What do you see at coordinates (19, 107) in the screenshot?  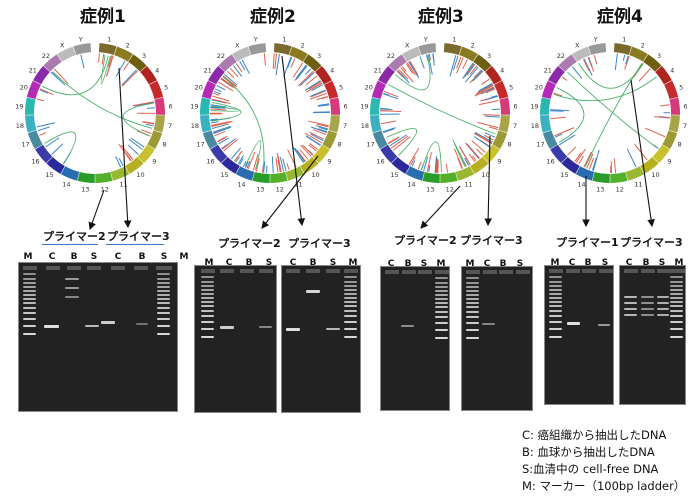 I see `chromosome-label: 19` at bounding box center [19, 107].